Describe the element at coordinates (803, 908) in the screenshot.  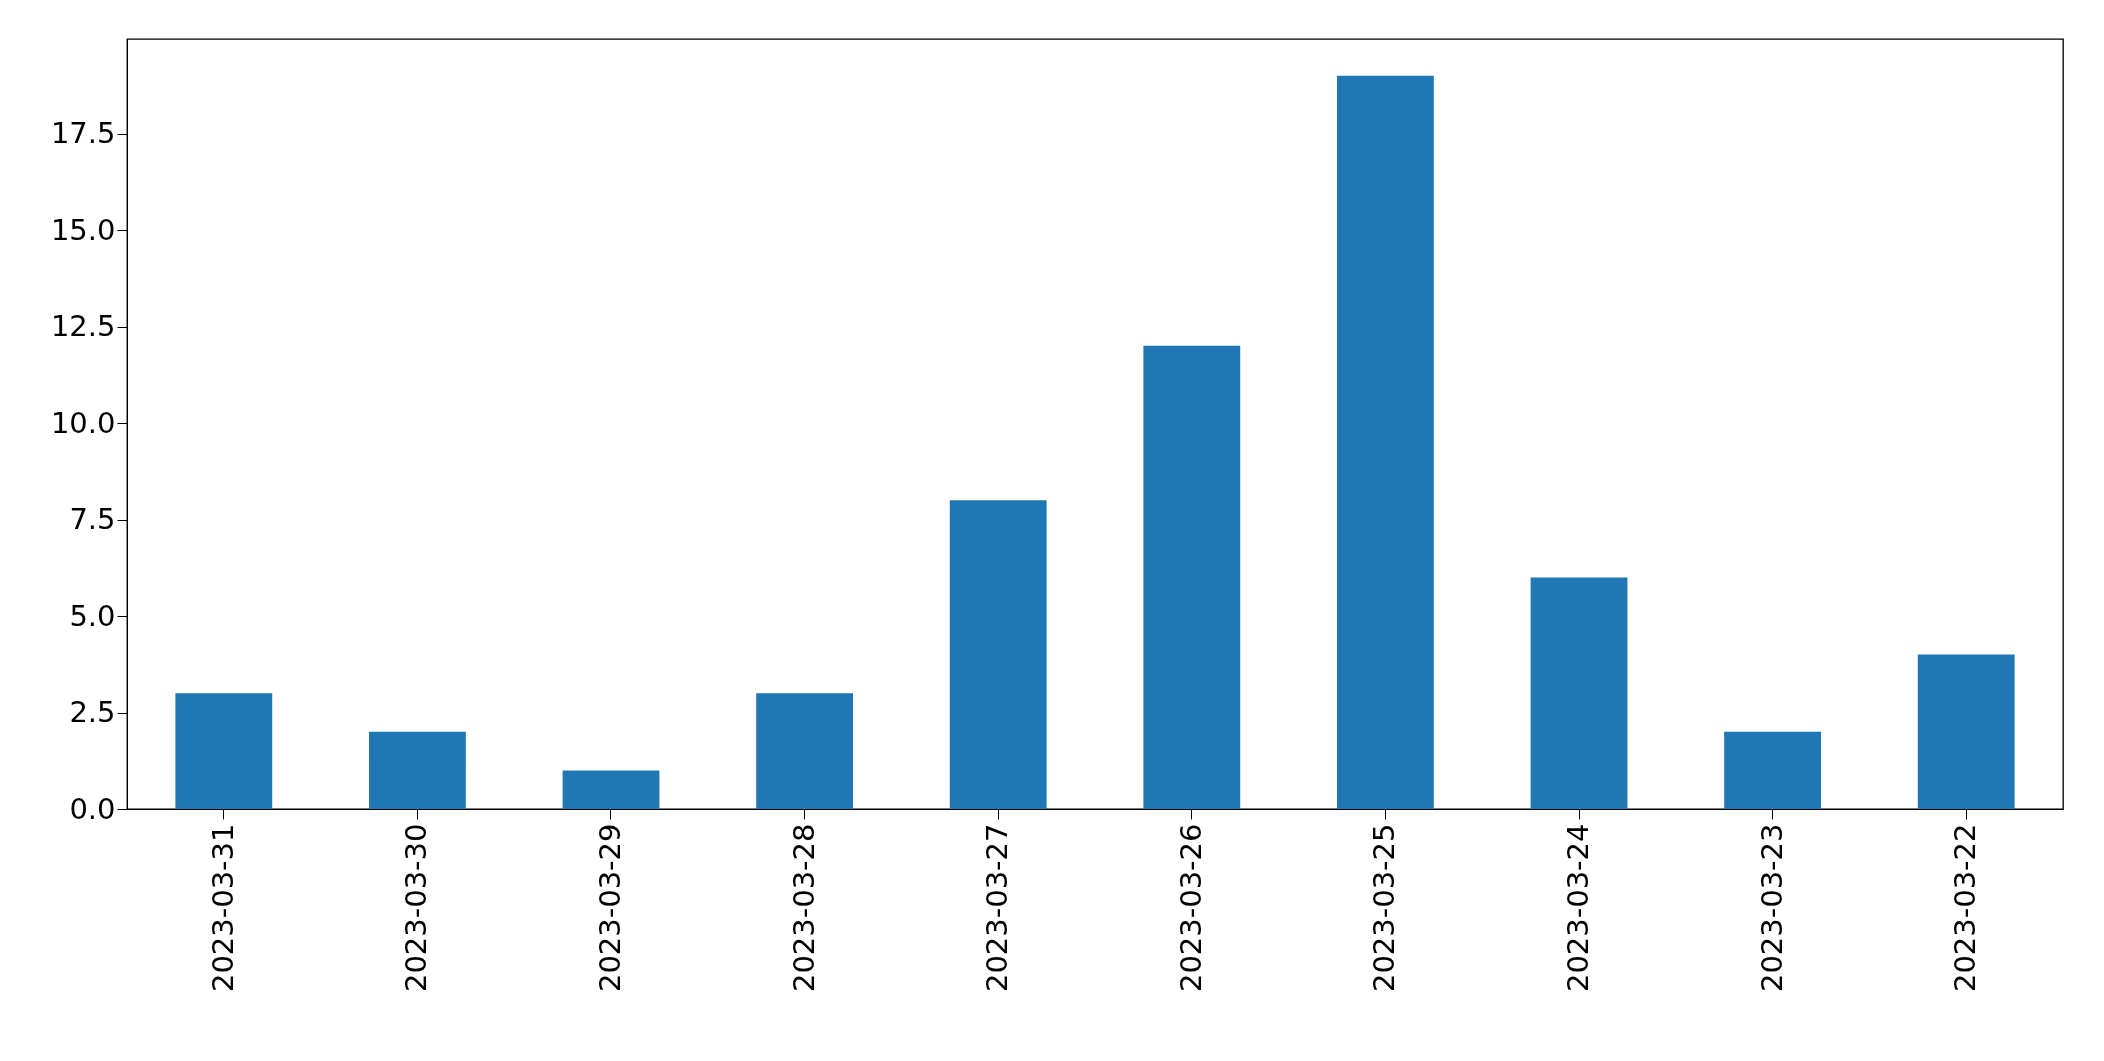
I see `x-tick-label: 2023-03-28` at that location.